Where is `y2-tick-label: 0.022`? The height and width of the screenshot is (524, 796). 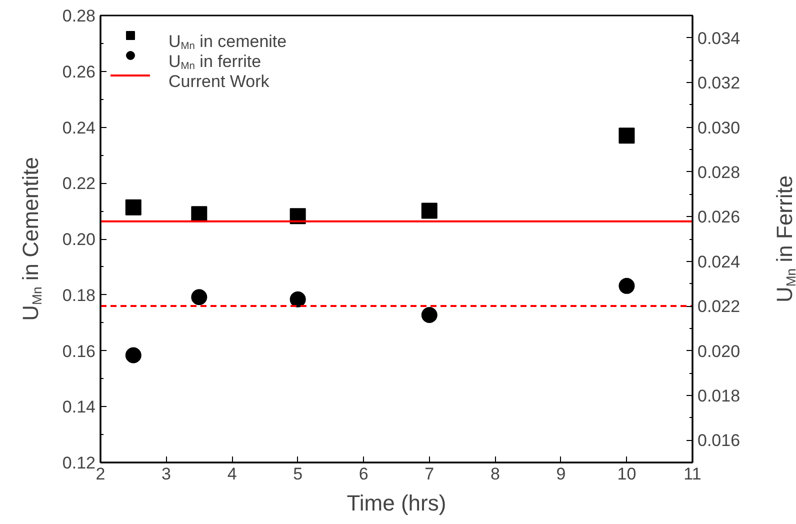 y2-tick-label: 0.022 is located at coordinates (719, 306).